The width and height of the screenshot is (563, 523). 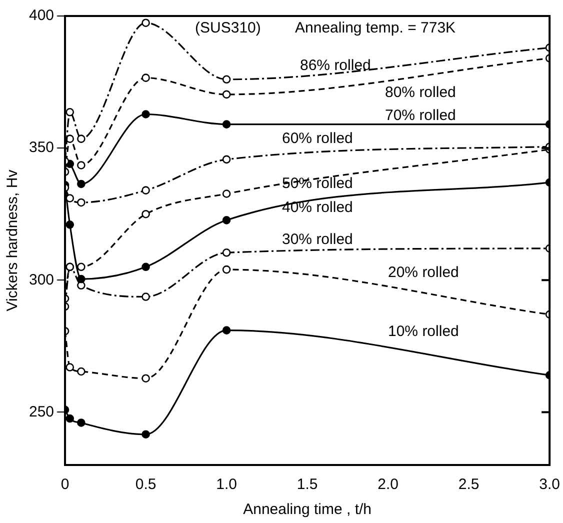 I want to click on x-tick-label: 2.0, so click(x=388, y=485).